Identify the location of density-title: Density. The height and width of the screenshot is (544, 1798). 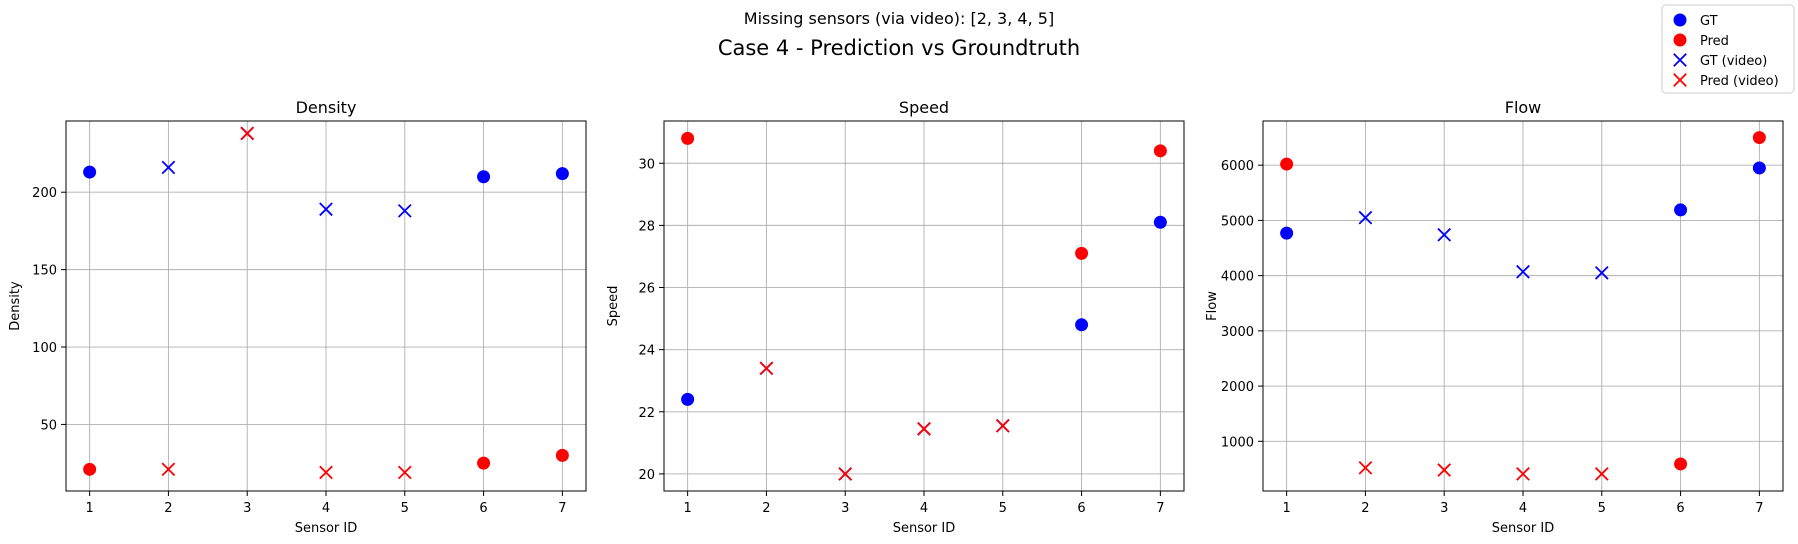
(326, 107).